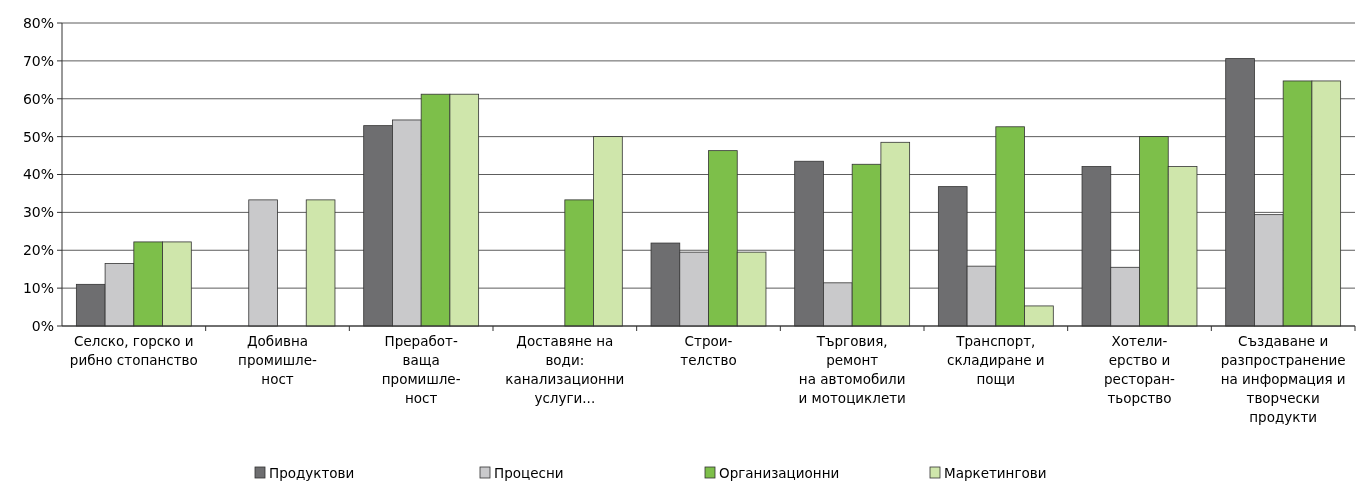 Image resolution: width=1363 pixels, height=488 pixels. I want to click on y-tick-label: 70%, so click(38, 60).